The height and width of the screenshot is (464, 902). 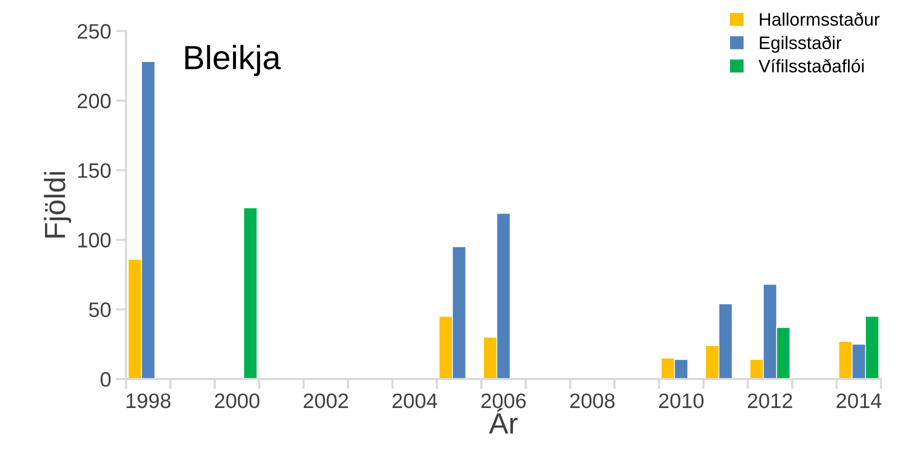 I want to click on x-tick-label: 2002, so click(x=326, y=400).